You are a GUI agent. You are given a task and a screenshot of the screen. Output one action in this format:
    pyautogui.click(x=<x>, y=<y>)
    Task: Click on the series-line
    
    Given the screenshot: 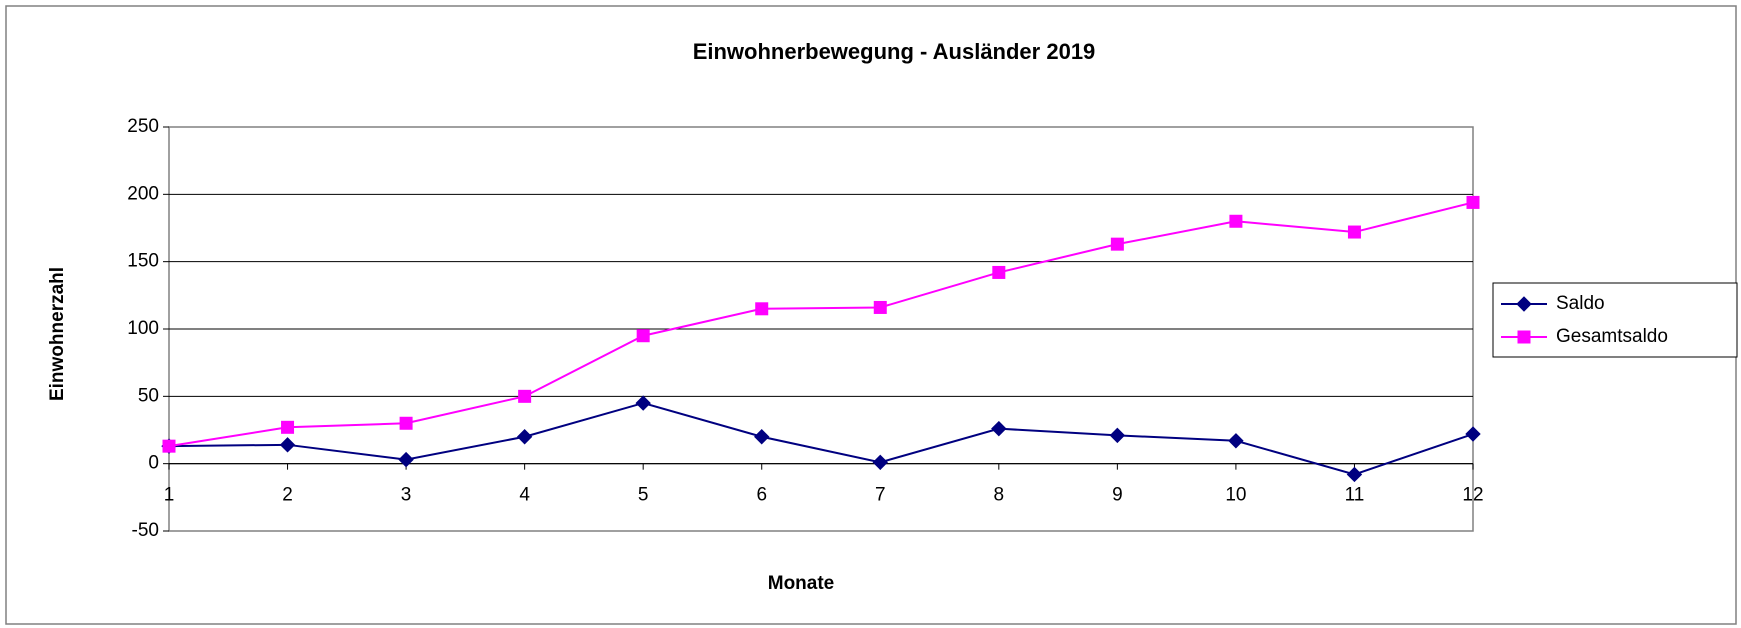 What is the action you would take?
    pyautogui.click(x=821, y=439)
    